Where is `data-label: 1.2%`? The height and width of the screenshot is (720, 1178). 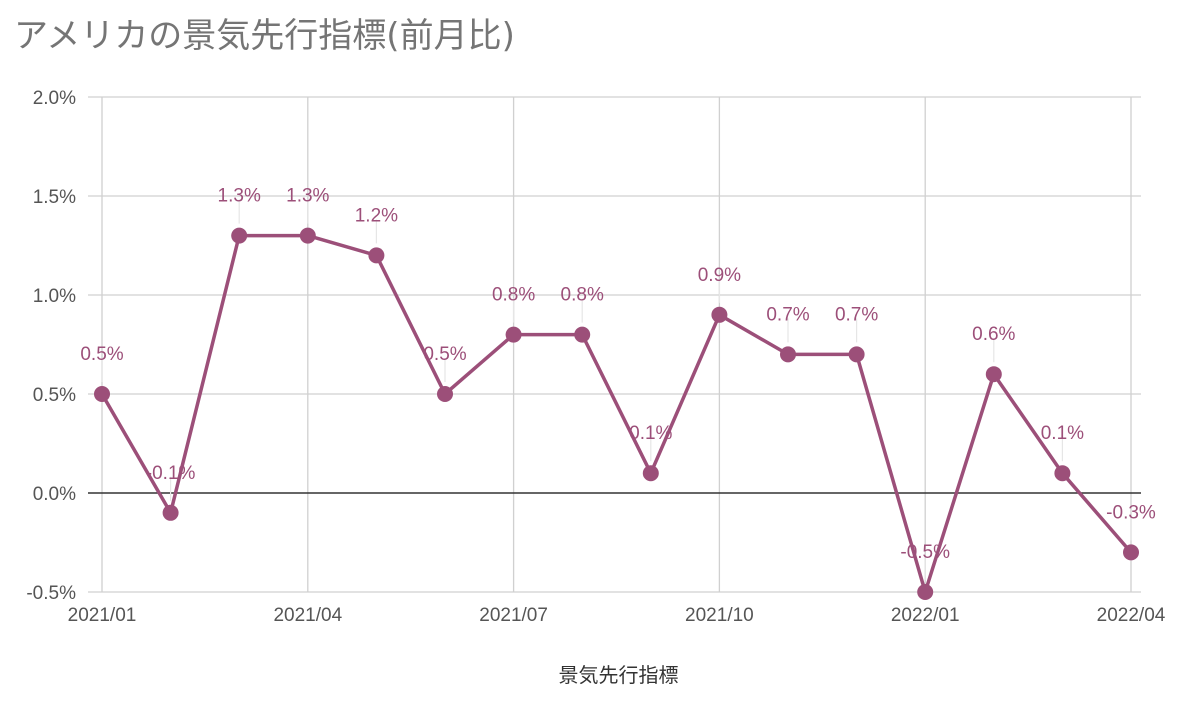 data-label: 1.2% is located at coordinates (376, 215).